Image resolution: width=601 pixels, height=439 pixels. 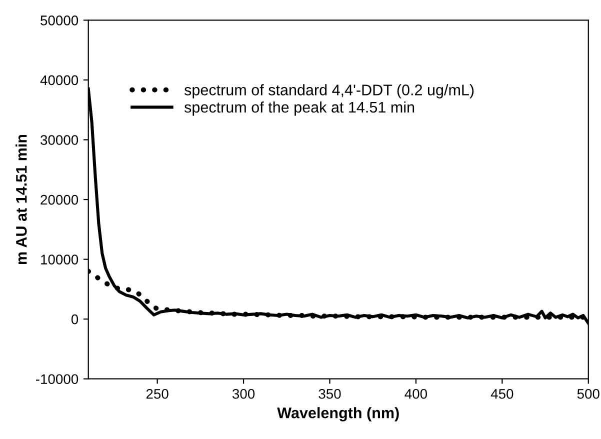 What do you see at coordinates (588, 393) in the screenshot?
I see `x-tick-label: 500` at bounding box center [588, 393].